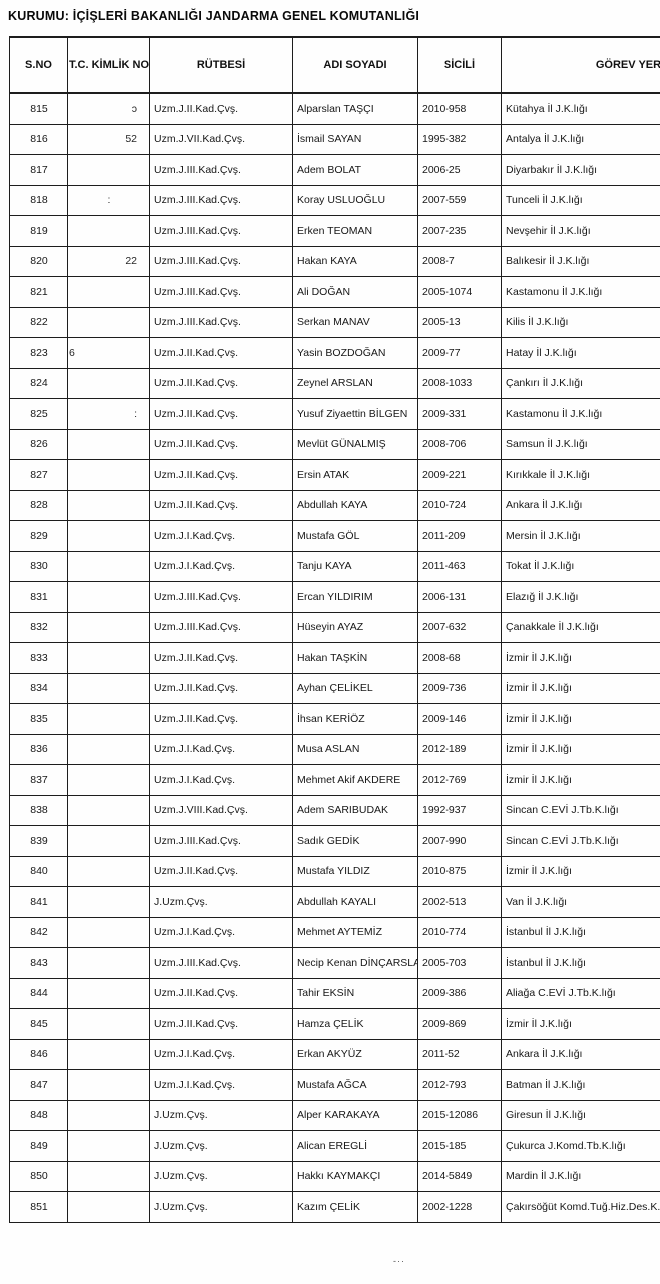 The height and width of the screenshot is (1284, 660). Describe the element at coordinates (355, 719) in the screenshot. I see `cell-adi-soyadi: İhsan KERİÖZ` at that location.